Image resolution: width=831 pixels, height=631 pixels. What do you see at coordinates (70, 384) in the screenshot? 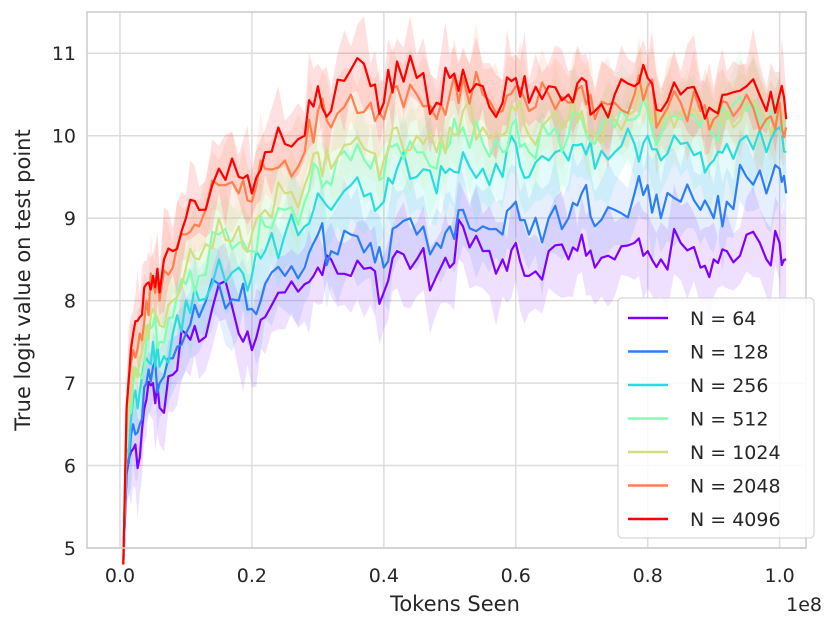
I see `y-tick-label: 7` at bounding box center [70, 384].